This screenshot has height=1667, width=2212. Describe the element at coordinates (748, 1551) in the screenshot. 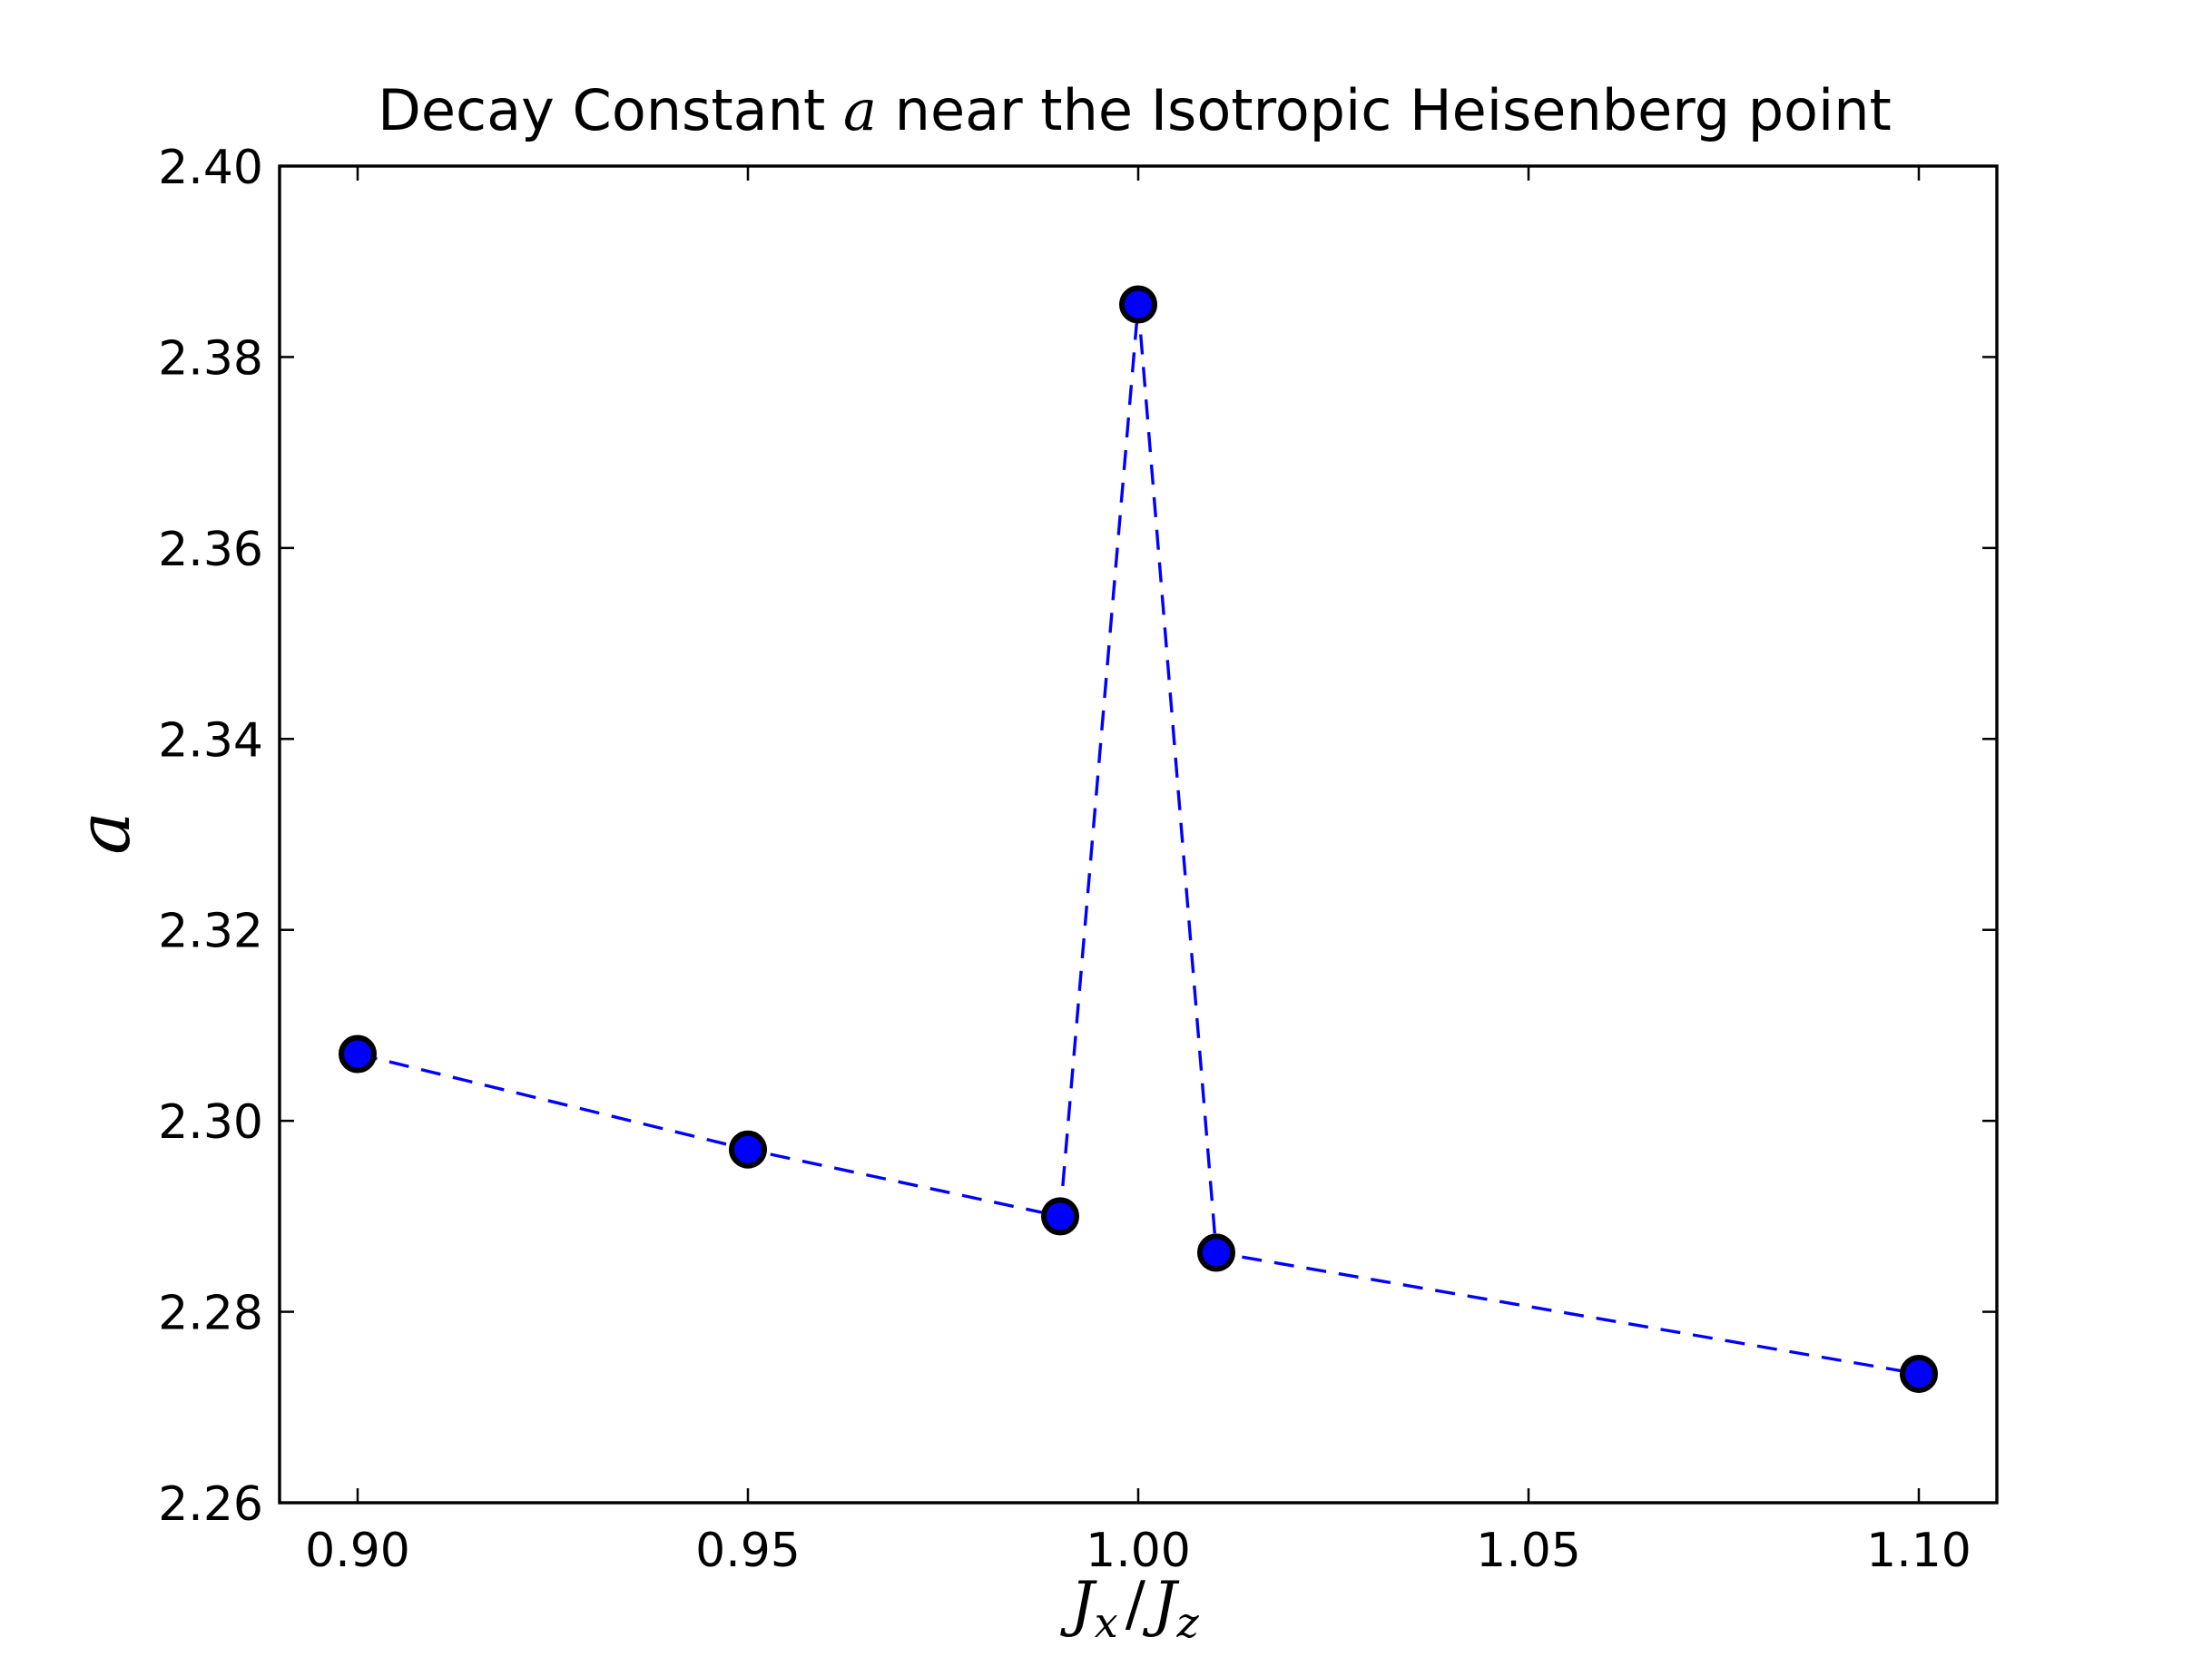

I see `x-tick-label: 0.95` at that location.